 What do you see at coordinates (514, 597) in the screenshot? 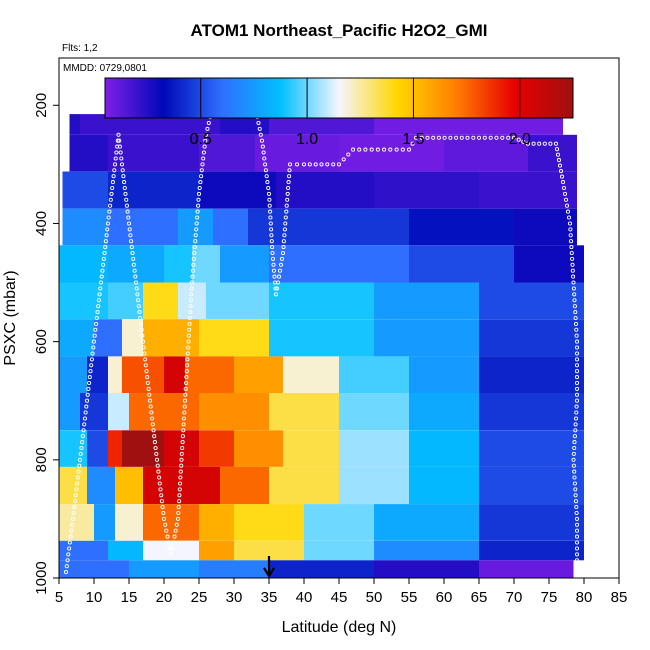
I see `x-tick-label: 70` at bounding box center [514, 597].